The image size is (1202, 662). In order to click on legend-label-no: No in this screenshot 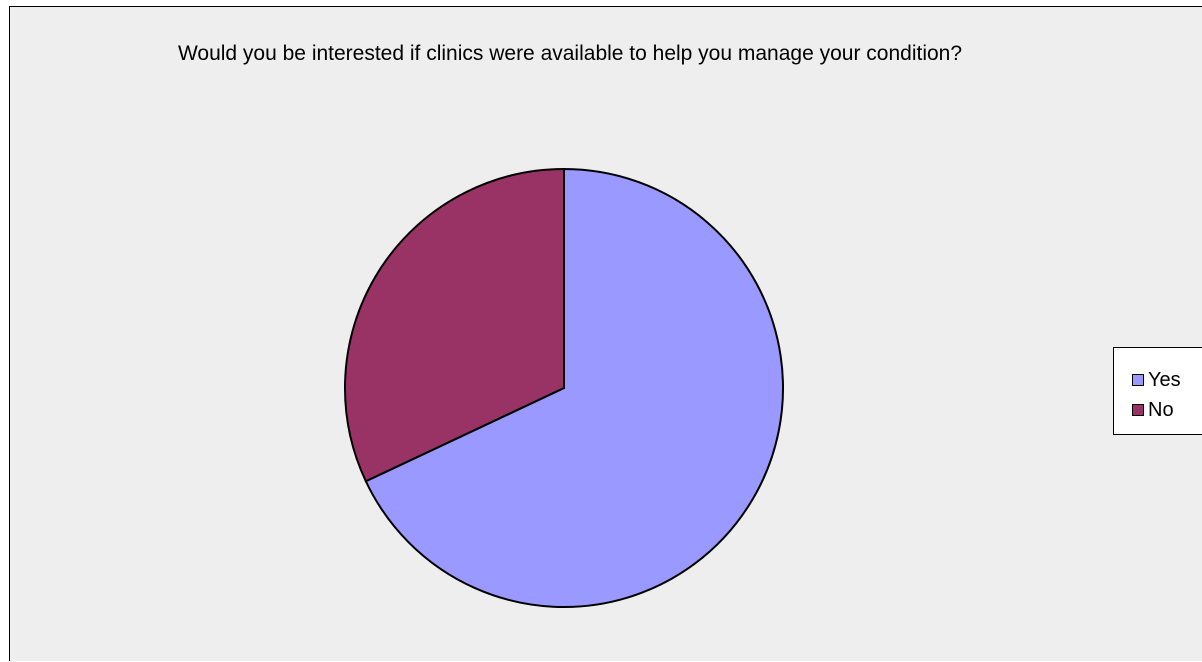, I will do `click(1161, 409)`.